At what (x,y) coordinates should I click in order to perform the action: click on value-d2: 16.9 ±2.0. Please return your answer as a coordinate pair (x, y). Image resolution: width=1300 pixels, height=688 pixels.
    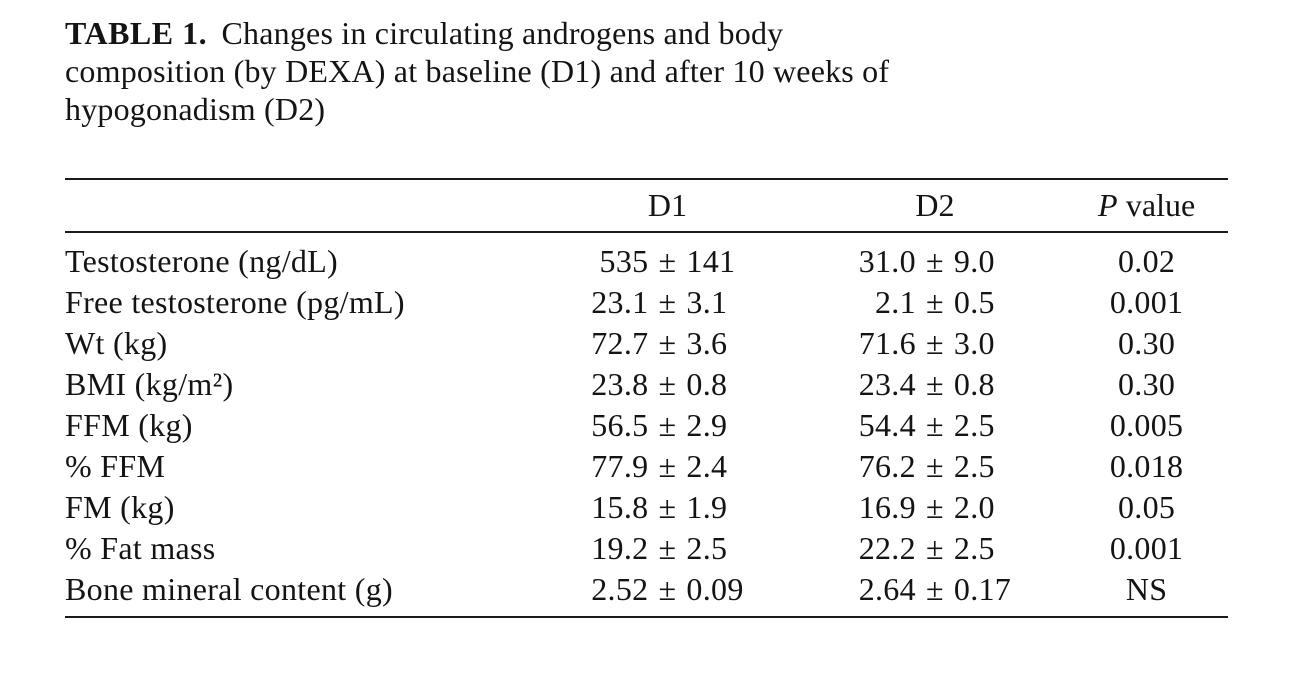
    Looking at the image, I should click on (935, 507).